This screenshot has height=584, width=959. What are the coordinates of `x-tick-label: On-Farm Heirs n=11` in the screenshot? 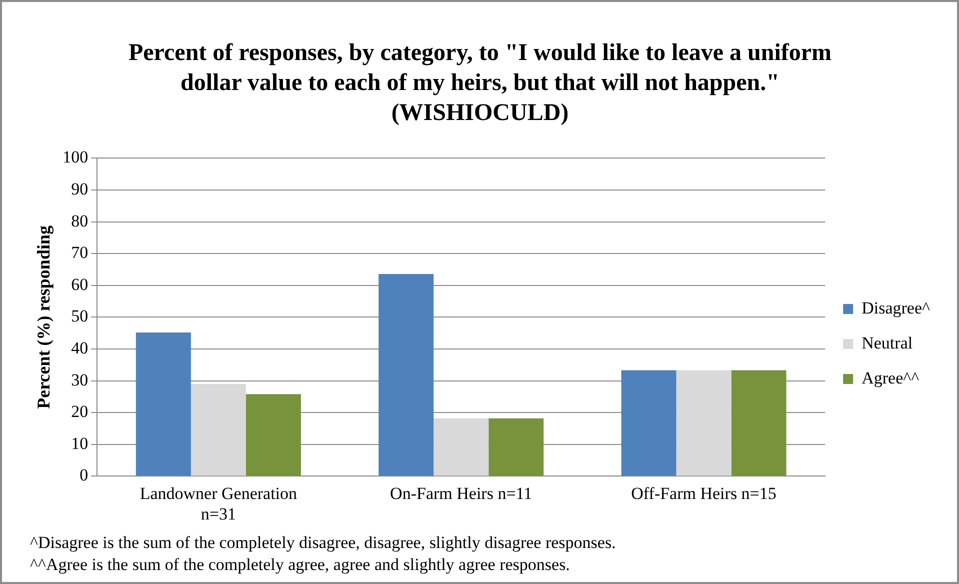 It's located at (461, 493).